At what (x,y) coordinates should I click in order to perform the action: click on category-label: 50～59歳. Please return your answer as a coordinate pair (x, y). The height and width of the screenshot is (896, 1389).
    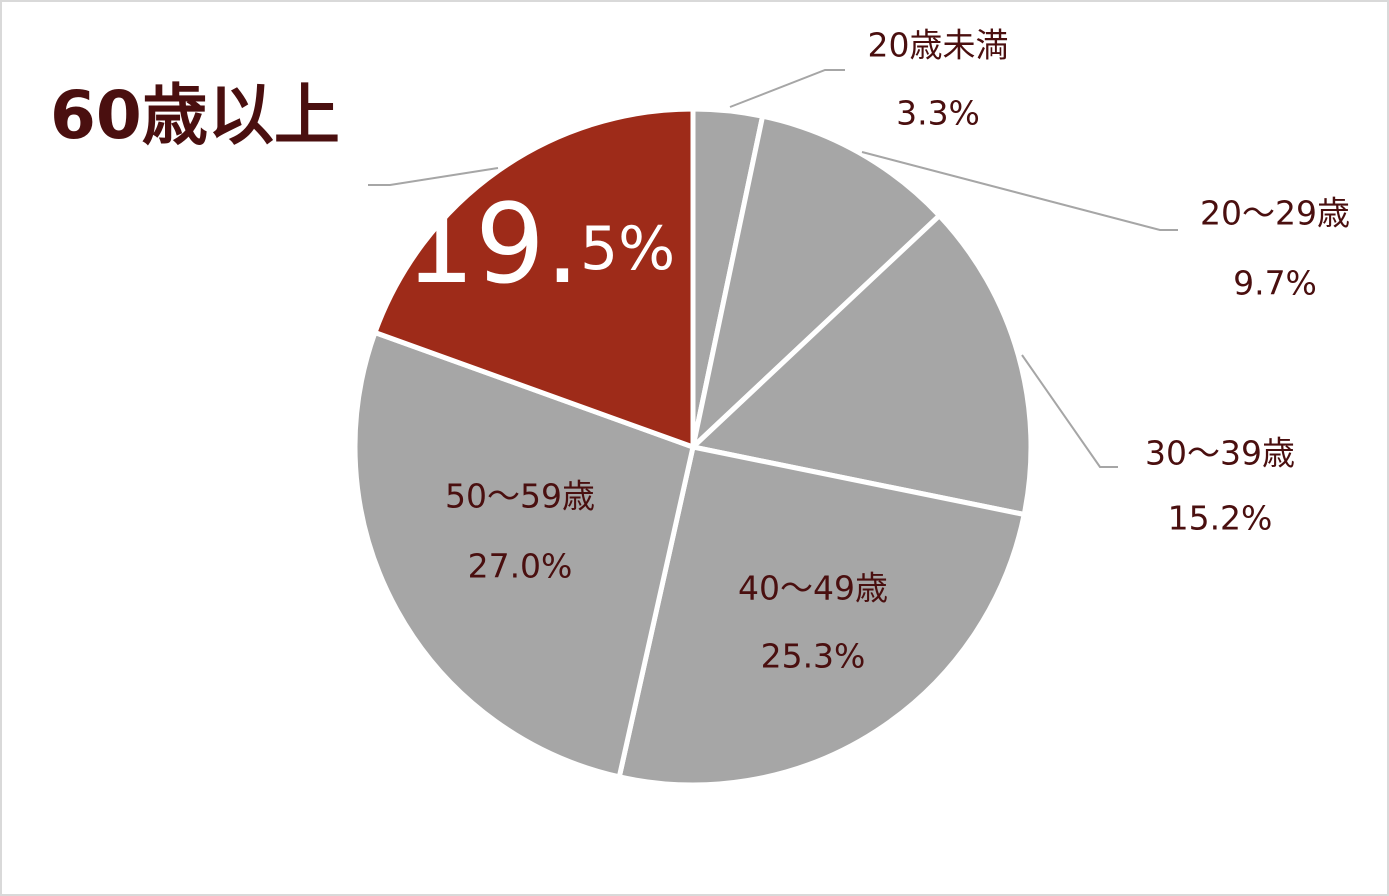
    Looking at the image, I should click on (520, 496).